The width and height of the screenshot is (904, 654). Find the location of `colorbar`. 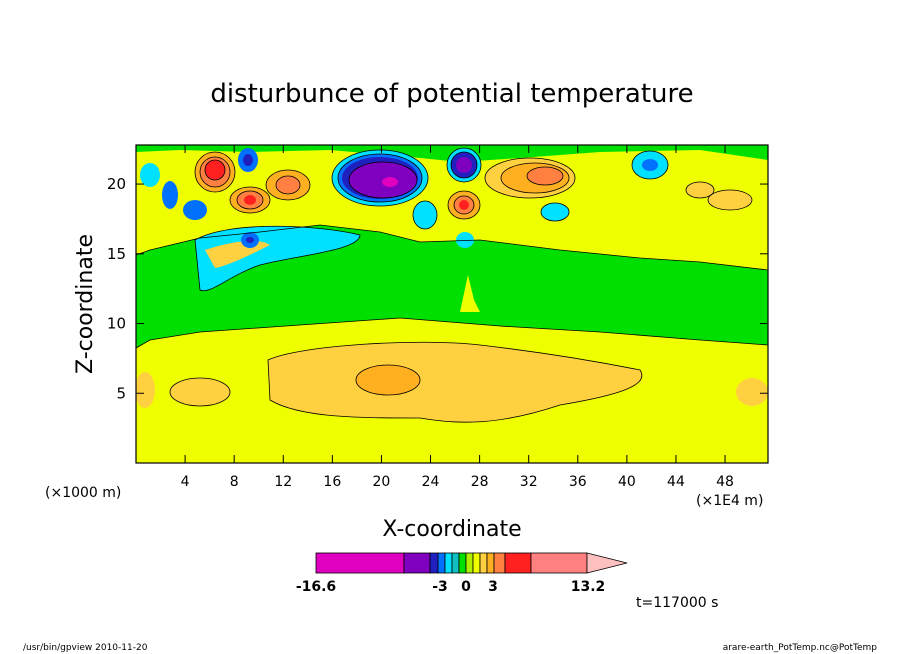

colorbar is located at coordinates (471, 563).